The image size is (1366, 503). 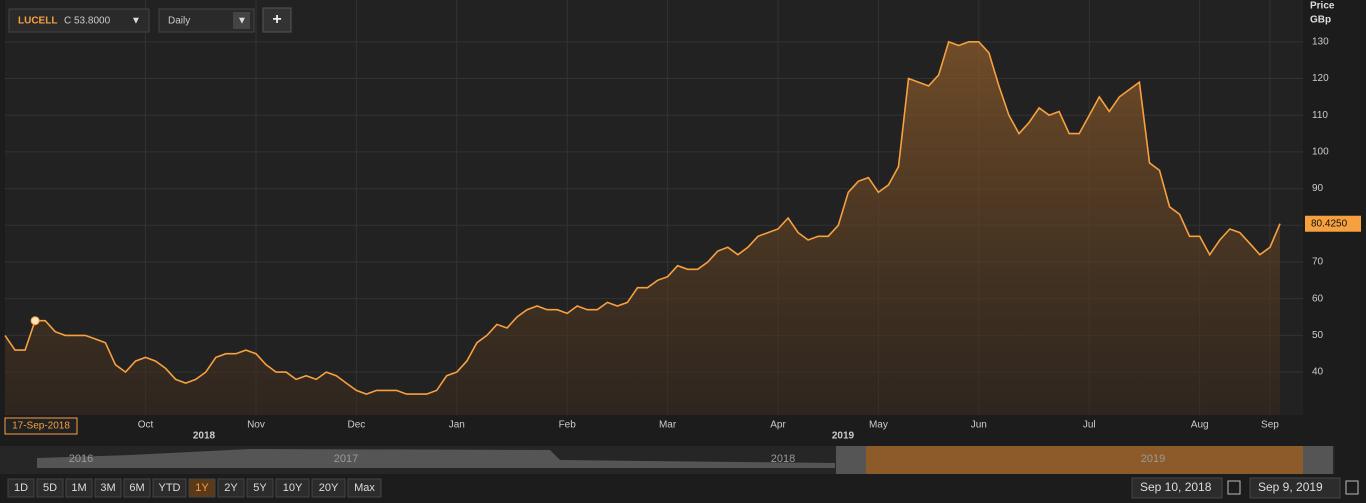 What do you see at coordinates (778, 425) in the screenshot?
I see `x-tick-label: Apr` at bounding box center [778, 425].